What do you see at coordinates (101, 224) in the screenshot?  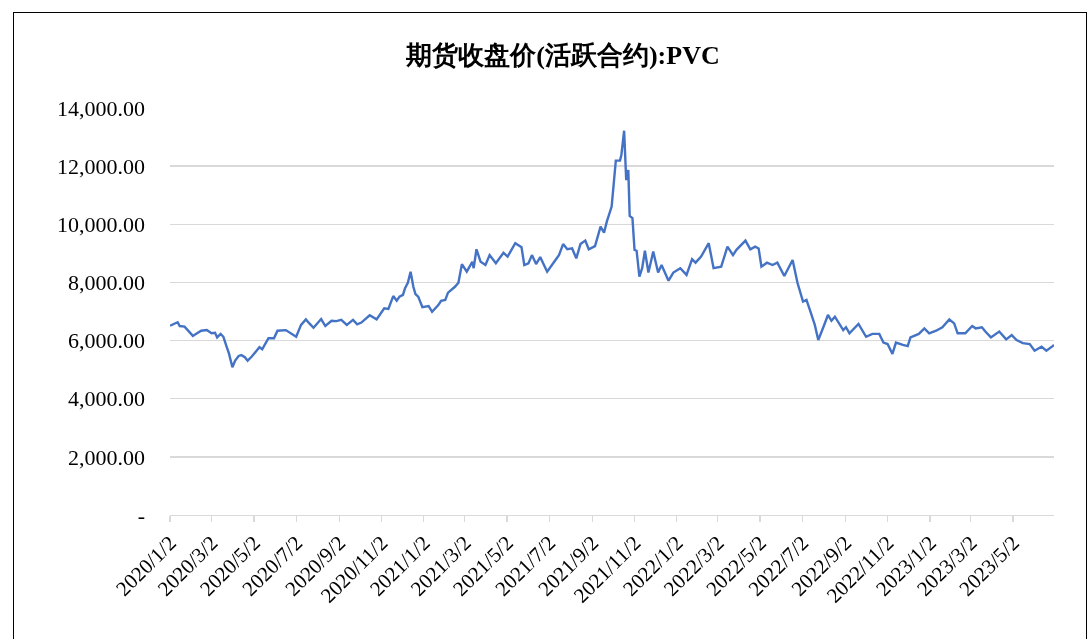 I see `y-tick-label: 10,000.00` at bounding box center [101, 224].